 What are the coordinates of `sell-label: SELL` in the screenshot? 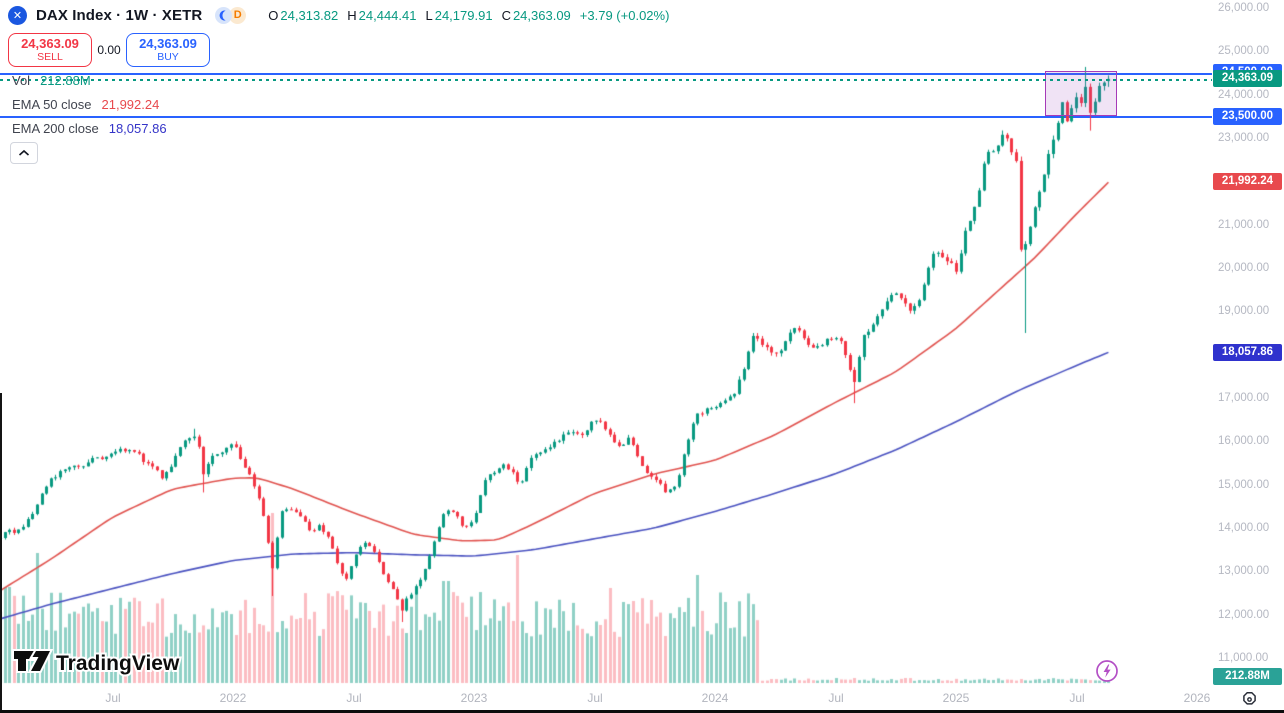 It's located at (50, 57).